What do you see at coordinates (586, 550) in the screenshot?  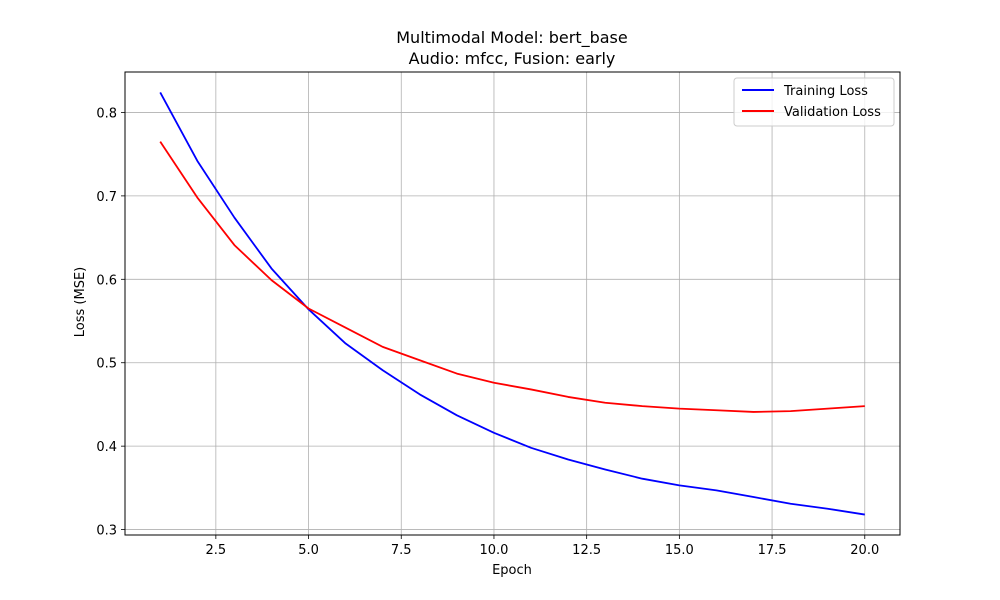 I see `x-tick-label: 12.5` at bounding box center [586, 550].